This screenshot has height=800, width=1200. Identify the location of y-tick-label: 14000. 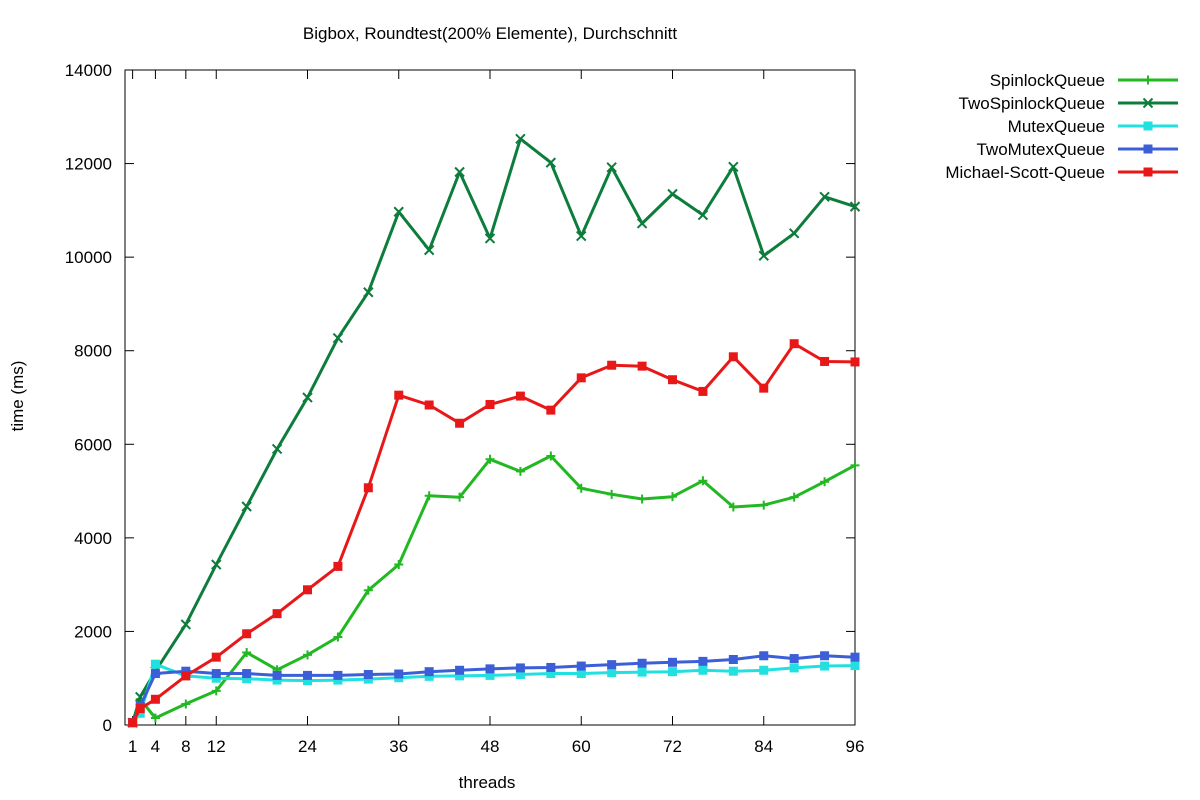
(88, 70).